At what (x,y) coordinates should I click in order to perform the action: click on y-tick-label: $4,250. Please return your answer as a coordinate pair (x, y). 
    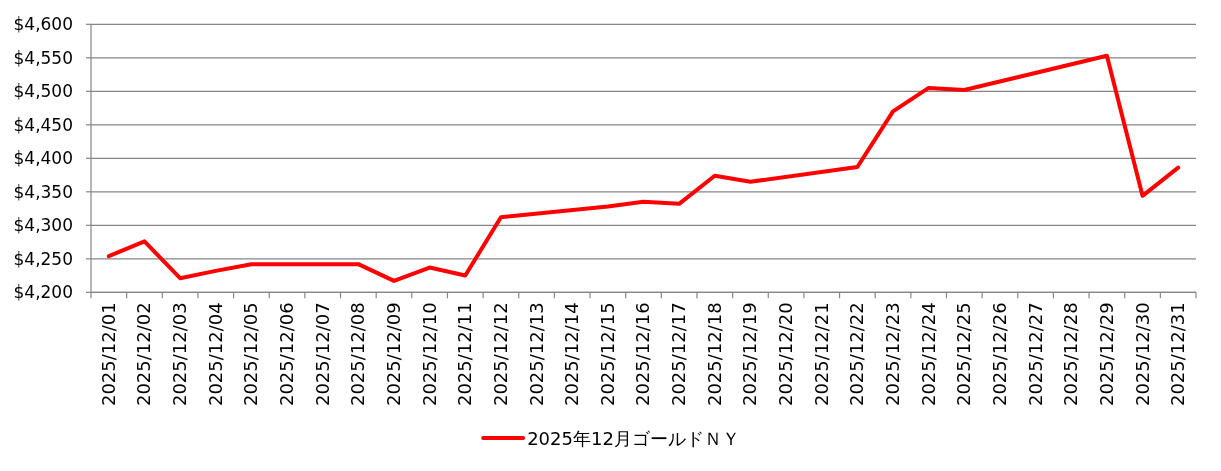
    Looking at the image, I should click on (43, 258).